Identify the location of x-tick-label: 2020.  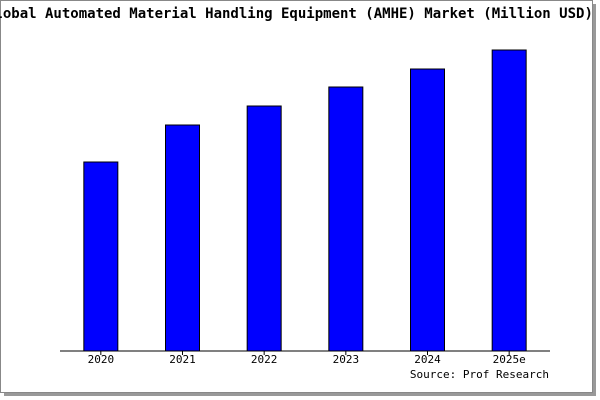
(101, 359).